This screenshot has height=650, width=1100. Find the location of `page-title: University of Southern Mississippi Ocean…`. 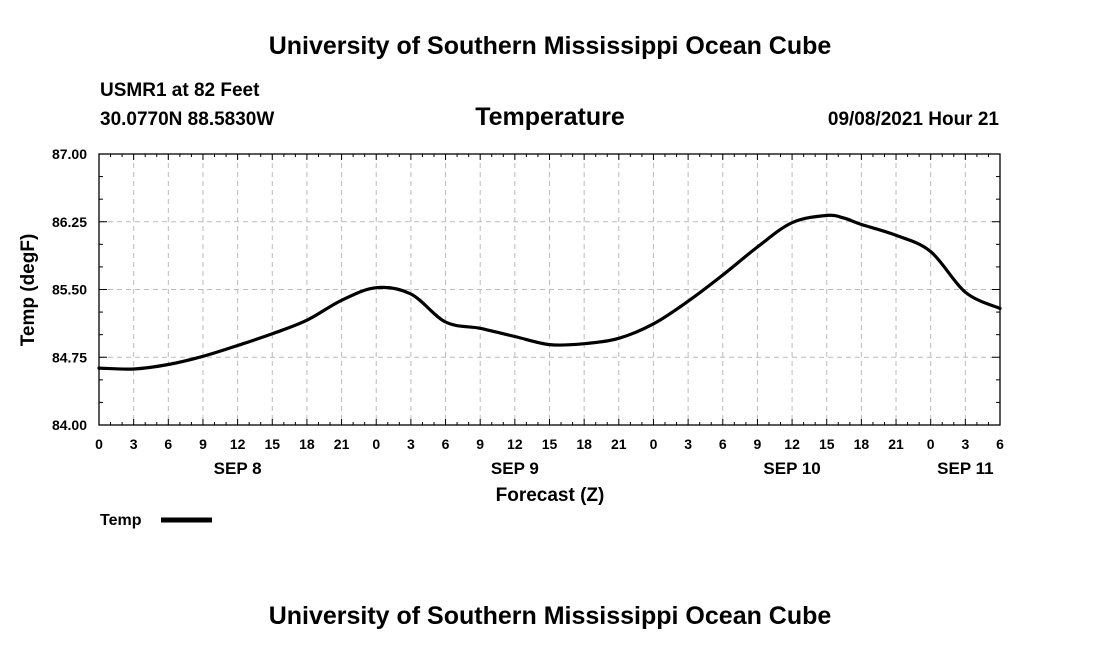

page-title: University of Southern Mississippi Ocean… is located at coordinates (550, 46).